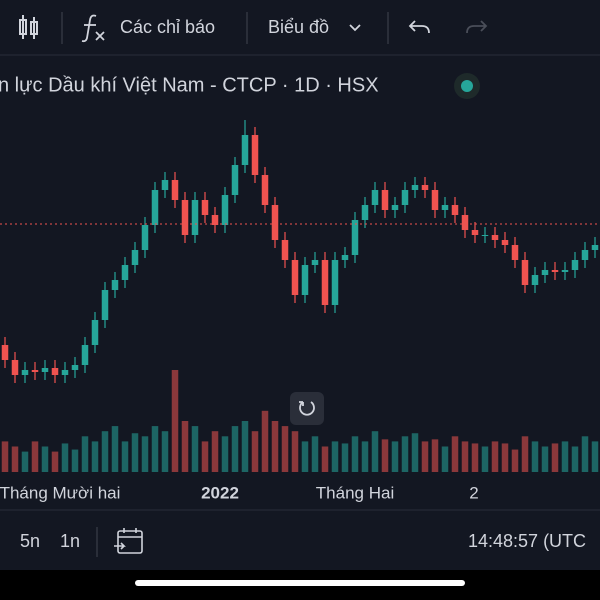 The image size is (600, 600). I want to click on x-tick-label: Tháng Hai, so click(355, 492).